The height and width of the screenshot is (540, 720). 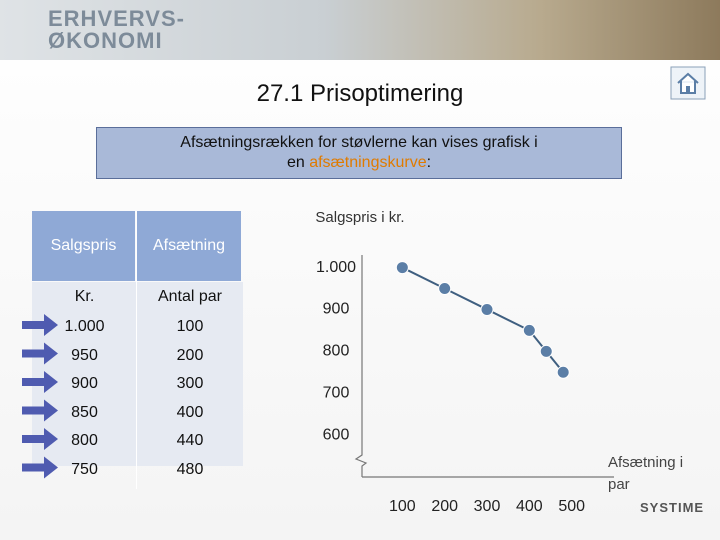 I want to click on intro-highlight: afsætningskurve, so click(x=368, y=162).